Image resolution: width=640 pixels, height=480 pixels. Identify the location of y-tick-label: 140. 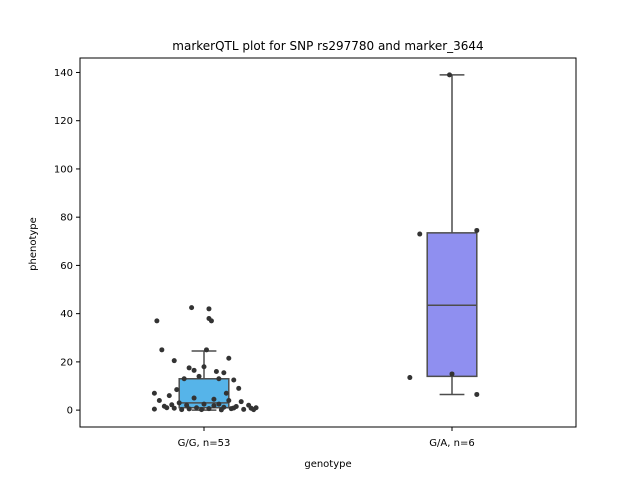
(63, 73).